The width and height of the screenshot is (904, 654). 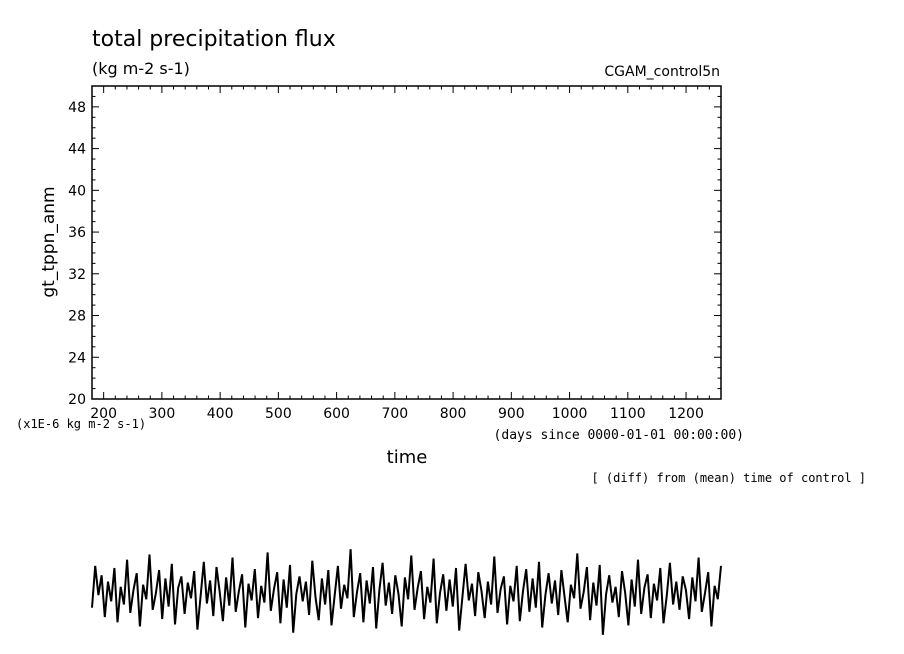 What do you see at coordinates (77, 233) in the screenshot?
I see `y-tick-label: 36` at bounding box center [77, 233].